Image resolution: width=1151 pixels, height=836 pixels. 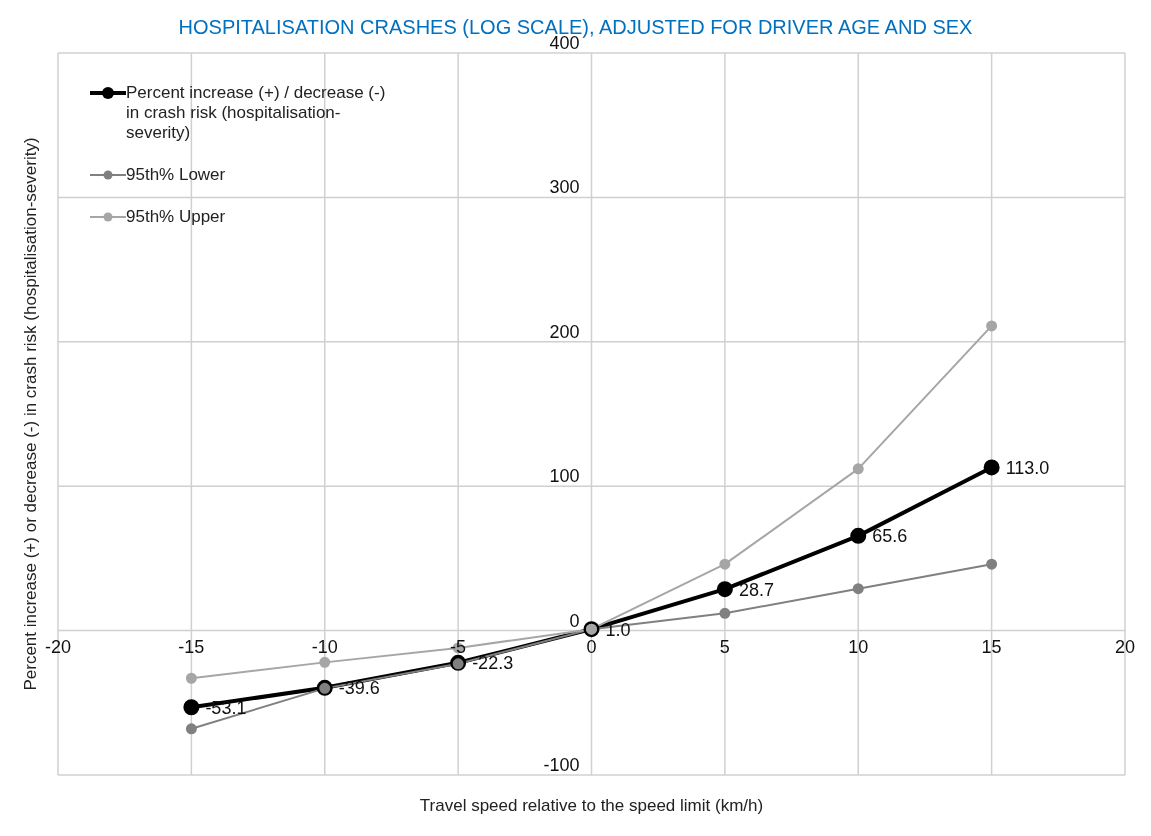 What do you see at coordinates (1125, 646) in the screenshot?
I see `x-tick-label: 20` at bounding box center [1125, 646].